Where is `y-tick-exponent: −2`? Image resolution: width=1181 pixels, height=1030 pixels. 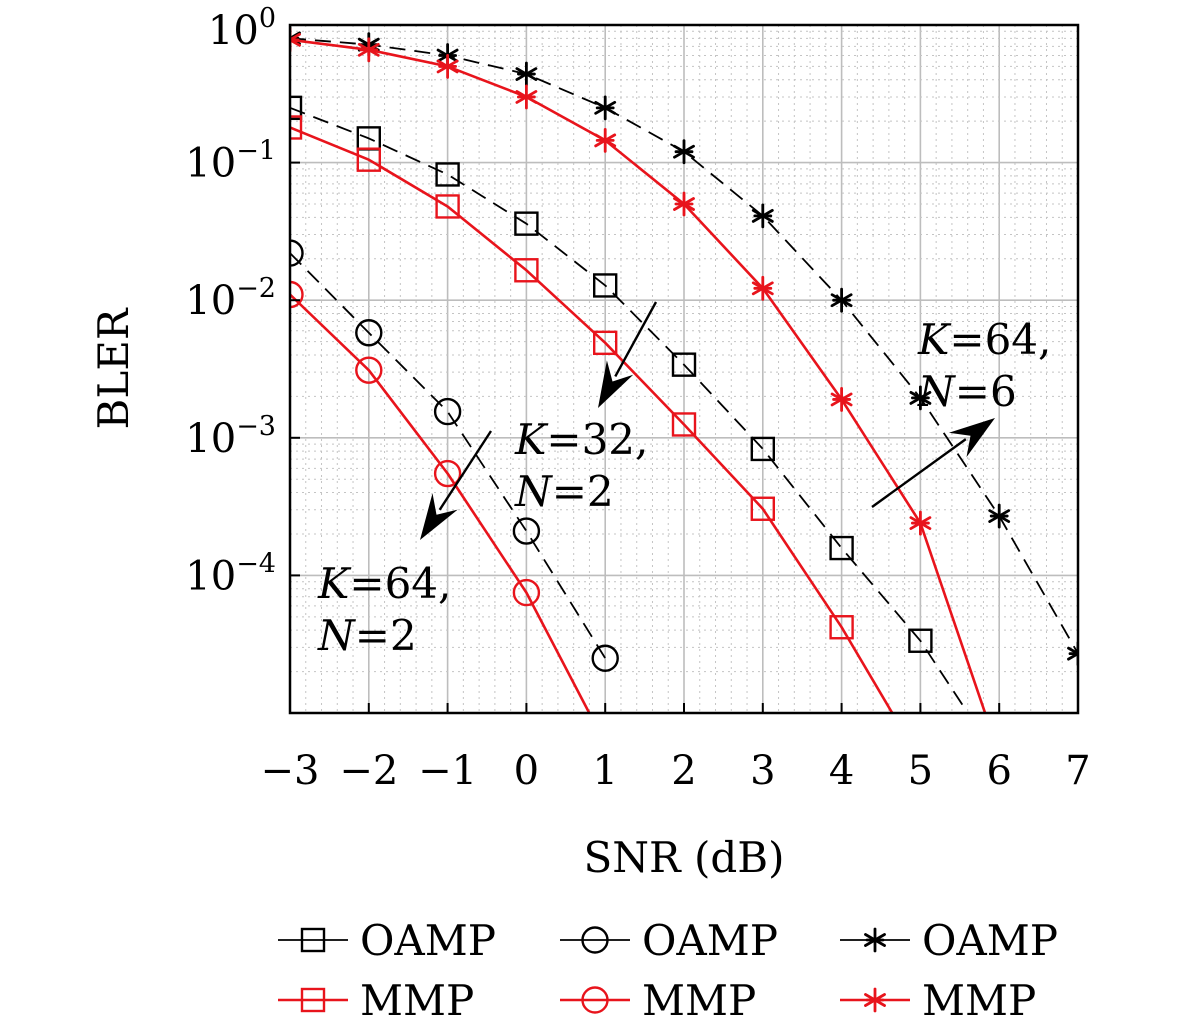
y-tick-exponent: −2 is located at coordinates (256, 288).